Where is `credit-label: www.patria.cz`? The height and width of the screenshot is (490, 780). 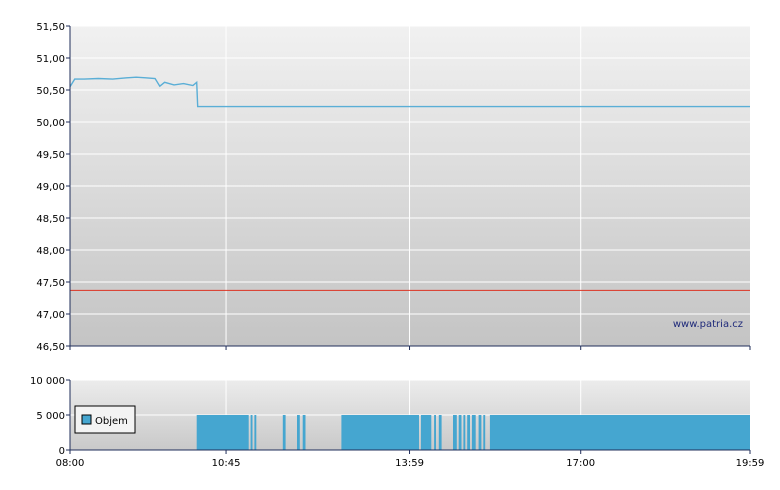
credit-label: www.patria.cz is located at coordinates (708, 324).